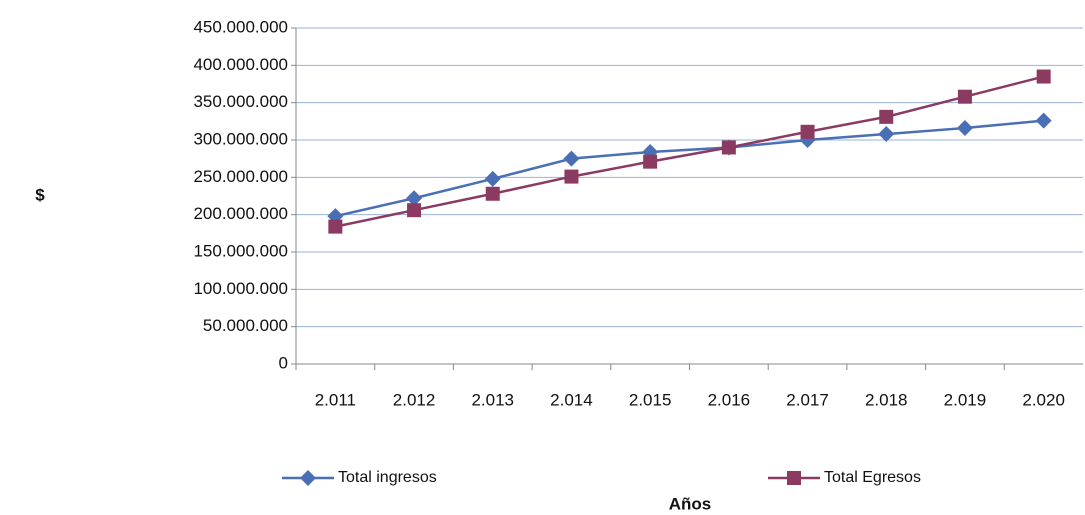  I want to click on x-tick-label: 2.013, so click(492, 399).